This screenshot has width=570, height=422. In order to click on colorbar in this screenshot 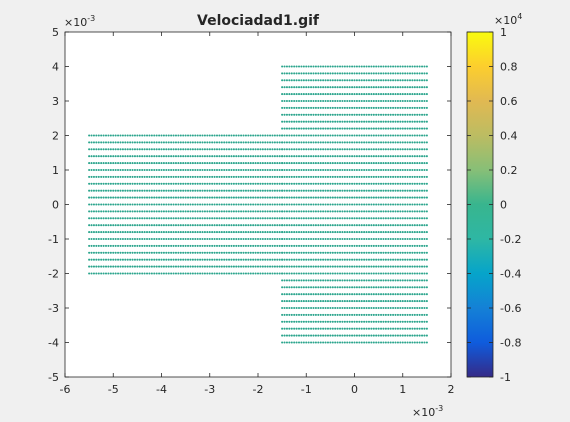, I will do `click(480, 204)`.